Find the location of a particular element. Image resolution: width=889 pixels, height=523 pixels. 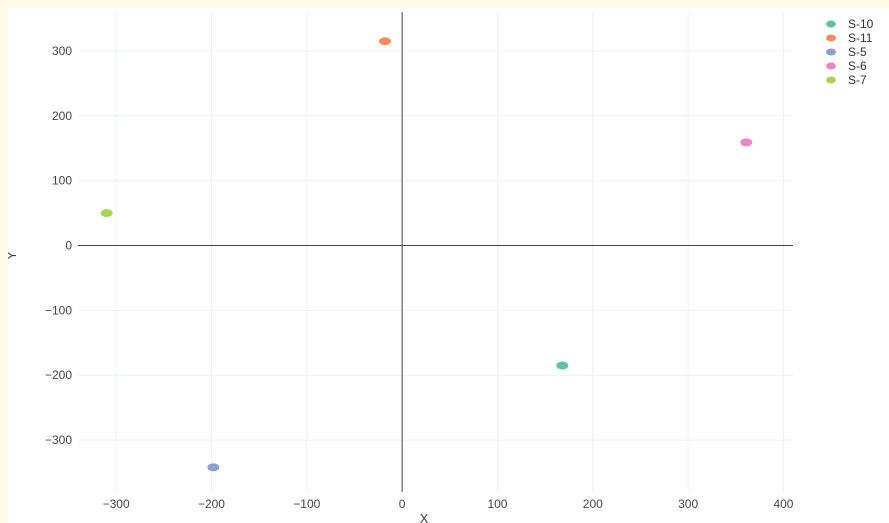

x-tick-label: 100 is located at coordinates (497, 504).